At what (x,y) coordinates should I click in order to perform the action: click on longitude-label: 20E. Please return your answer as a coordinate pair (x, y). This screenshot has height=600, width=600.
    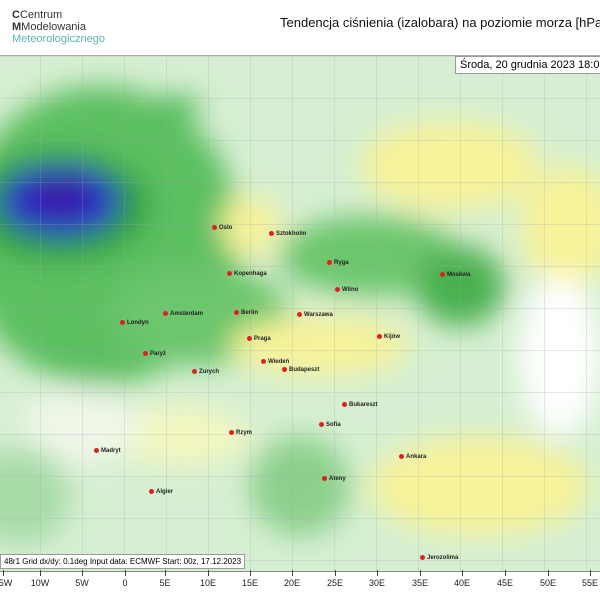
    Looking at the image, I should click on (292, 583).